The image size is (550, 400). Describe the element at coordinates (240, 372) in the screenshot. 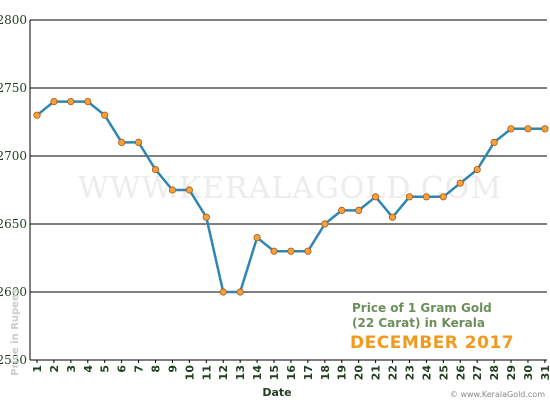

I see `x-tick-label: 13` at that location.